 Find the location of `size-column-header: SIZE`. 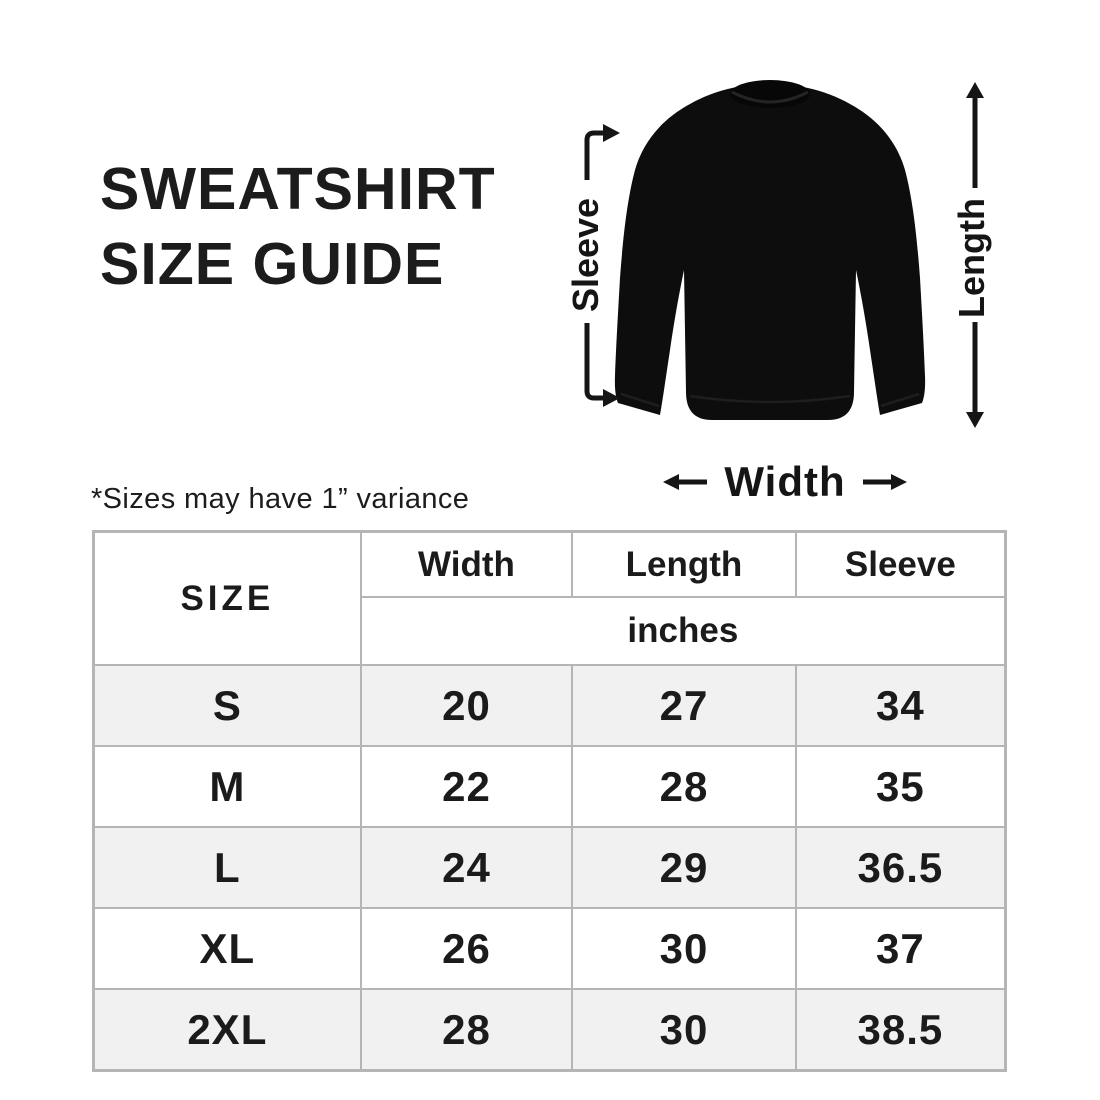

size-column-header: SIZE is located at coordinates (227, 598).